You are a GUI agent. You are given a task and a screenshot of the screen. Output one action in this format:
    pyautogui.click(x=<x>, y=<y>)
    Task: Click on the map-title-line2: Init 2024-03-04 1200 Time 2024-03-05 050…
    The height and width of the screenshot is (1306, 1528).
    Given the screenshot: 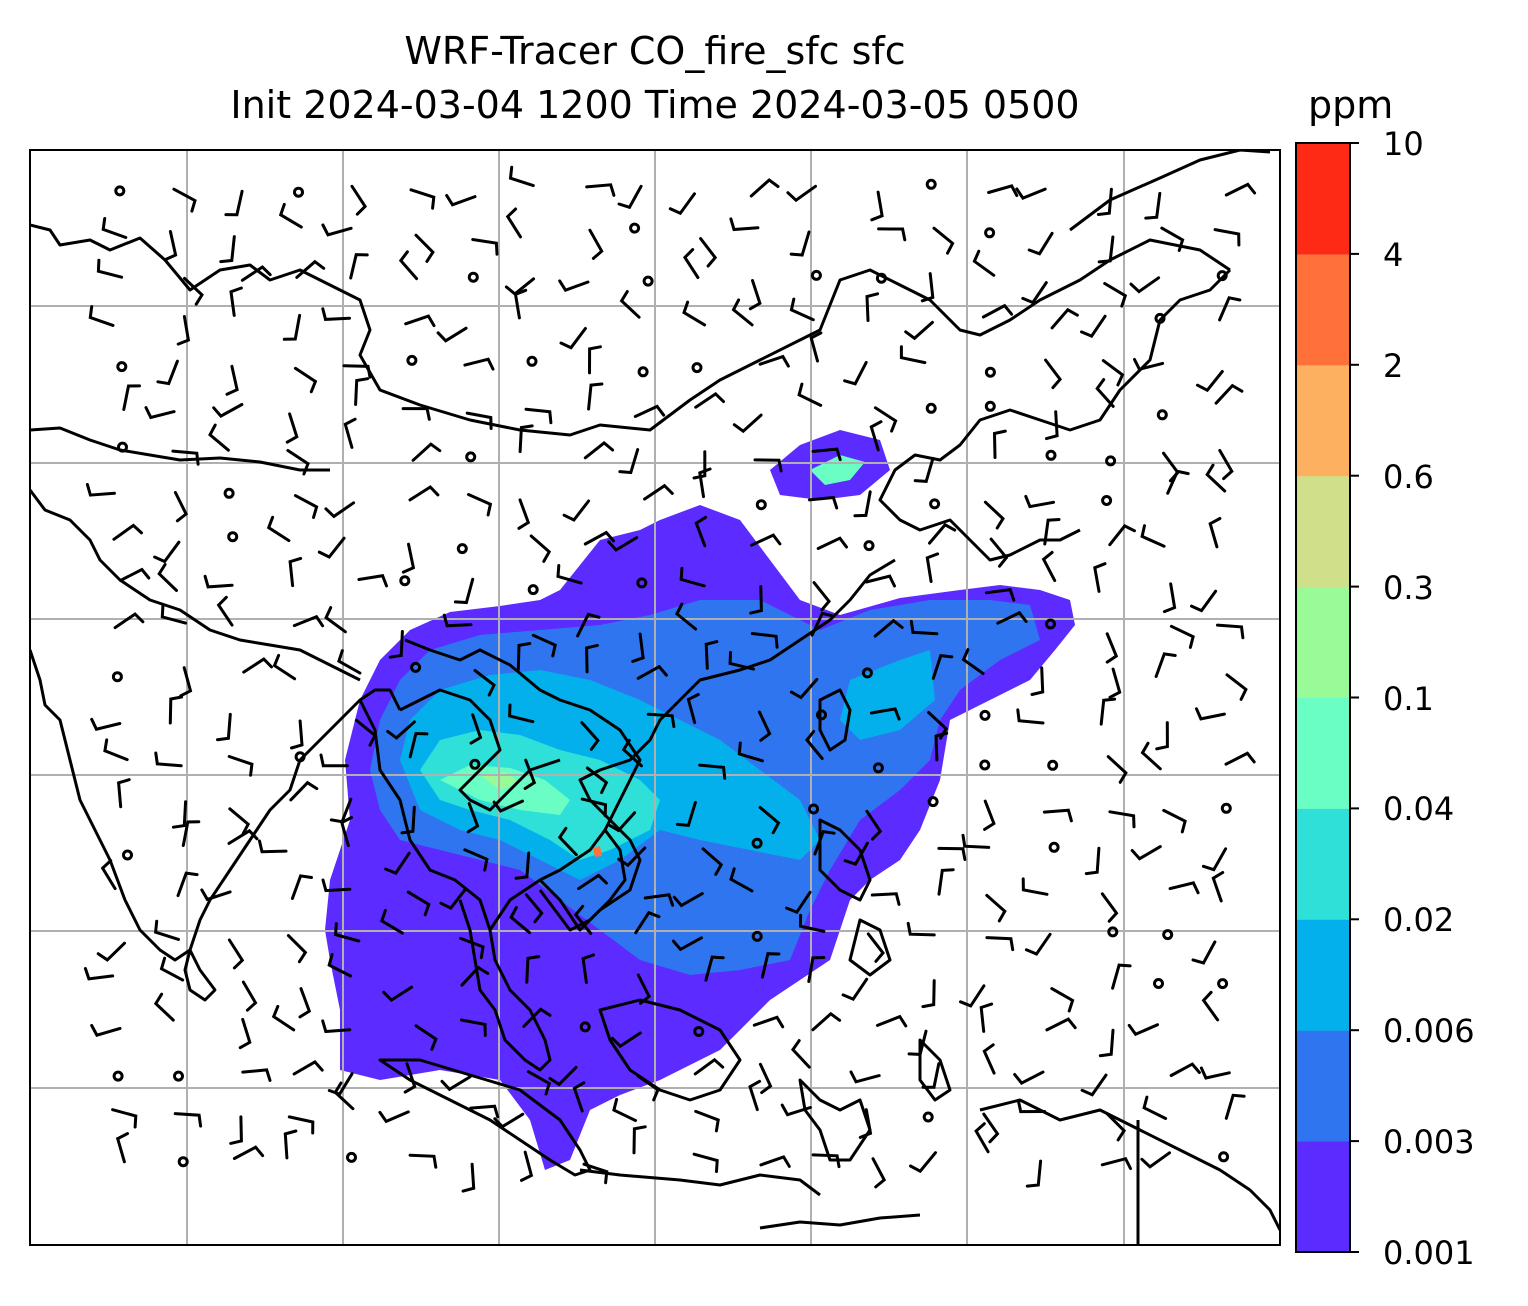 What is the action you would take?
    pyautogui.click(x=655, y=105)
    